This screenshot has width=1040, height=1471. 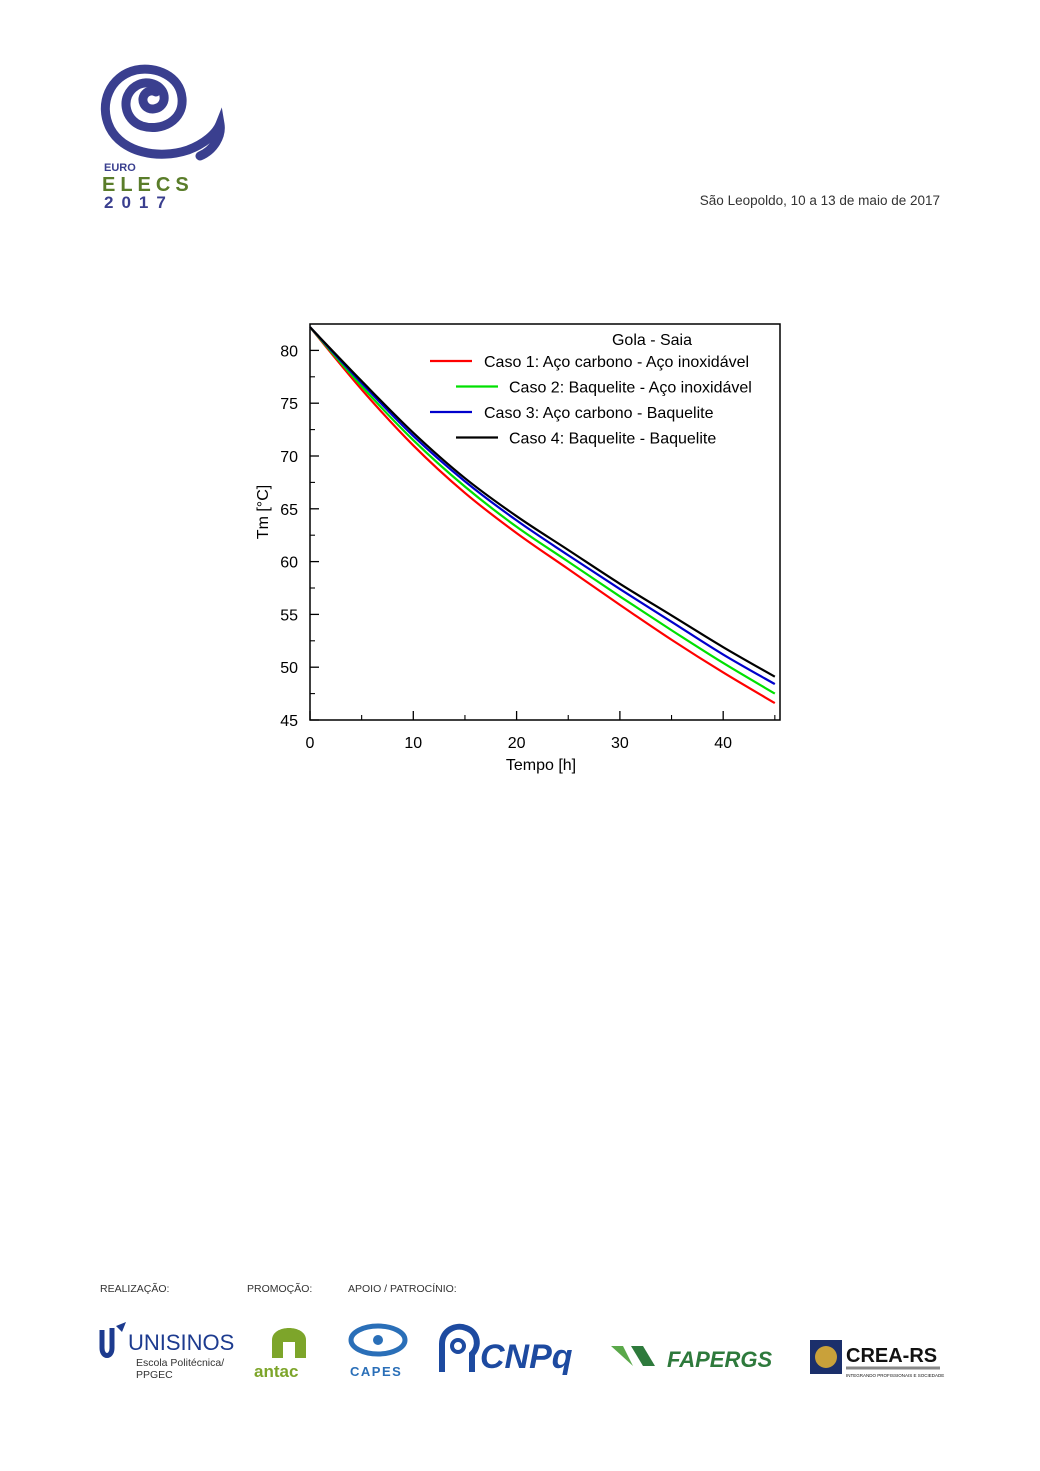 I want to click on fapergs-chevron-icon, so click(x=633, y=1356).